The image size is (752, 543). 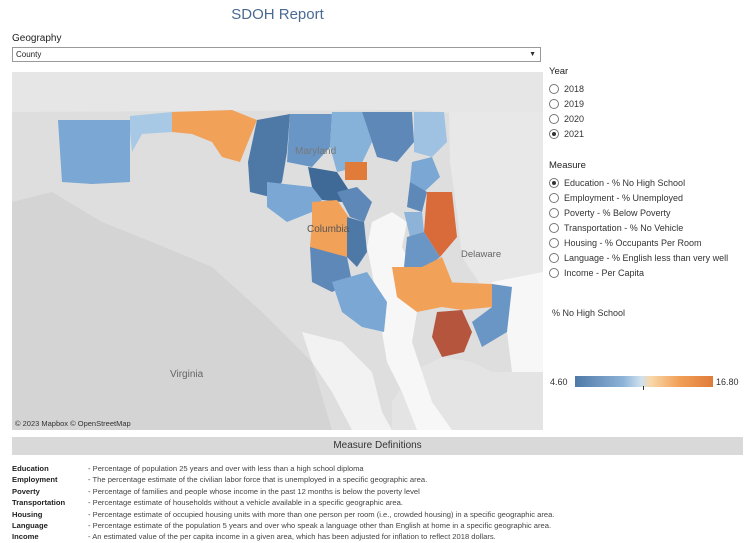 What do you see at coordinates (492, 315) in the screenshot?
I see `county-worcester` at bounding box center [492, 315].